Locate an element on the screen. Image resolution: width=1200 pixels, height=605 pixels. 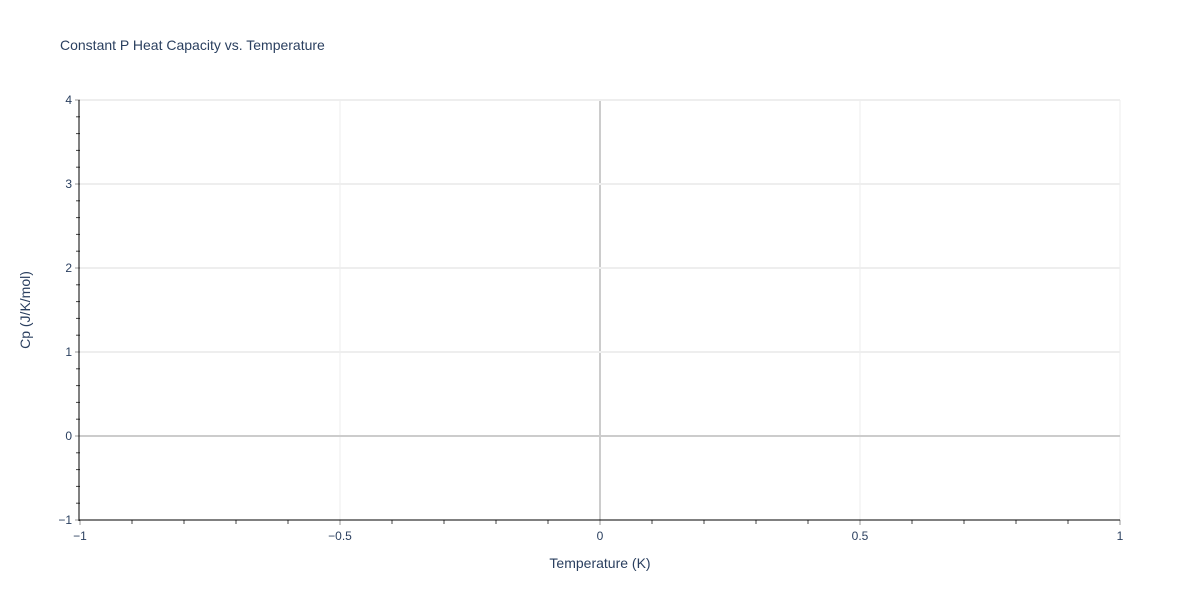
x-tick-label: 1 is located at coordinates (1120, 536).